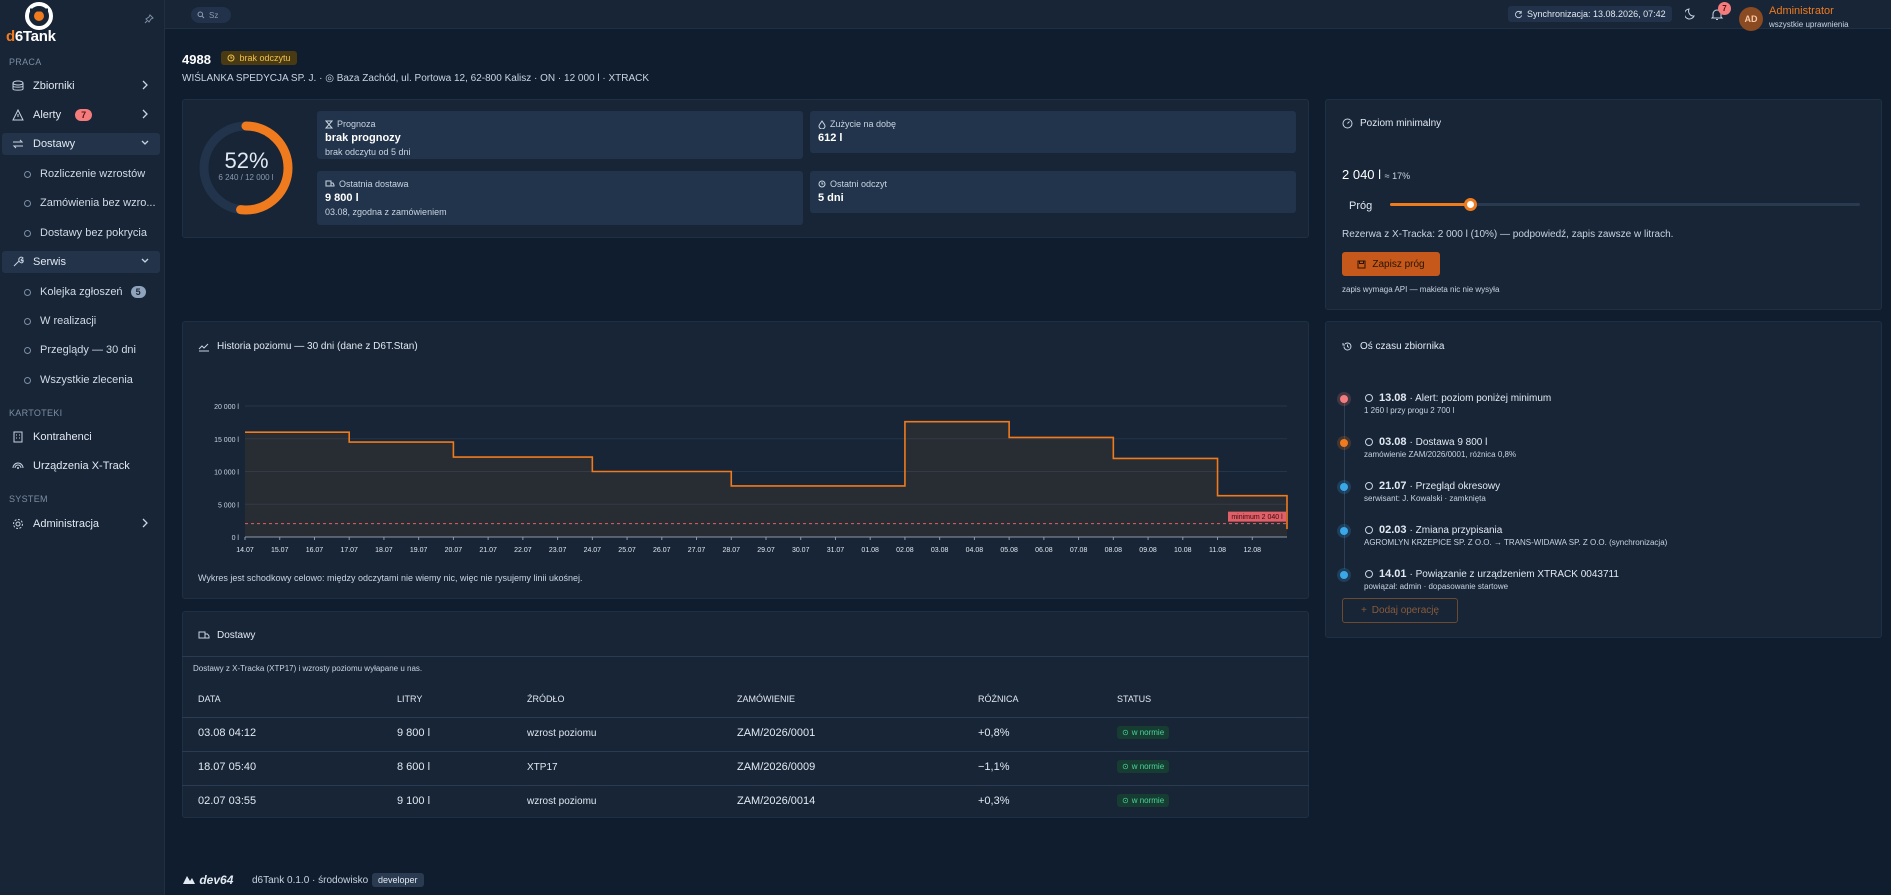 This screenshot has width=1891, height=895. What do you see at coordinates (81, 262) in the screenshot?
I see `sidebar-item-service: Serwis` at bounding box center [81, 262].